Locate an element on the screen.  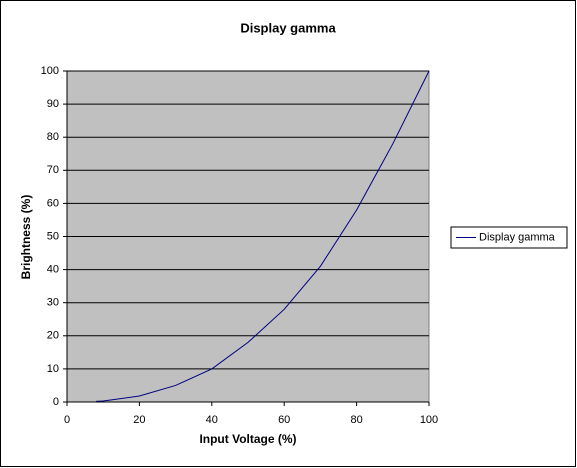
y-tick-label: 20 is located at coordinates (53, 336).